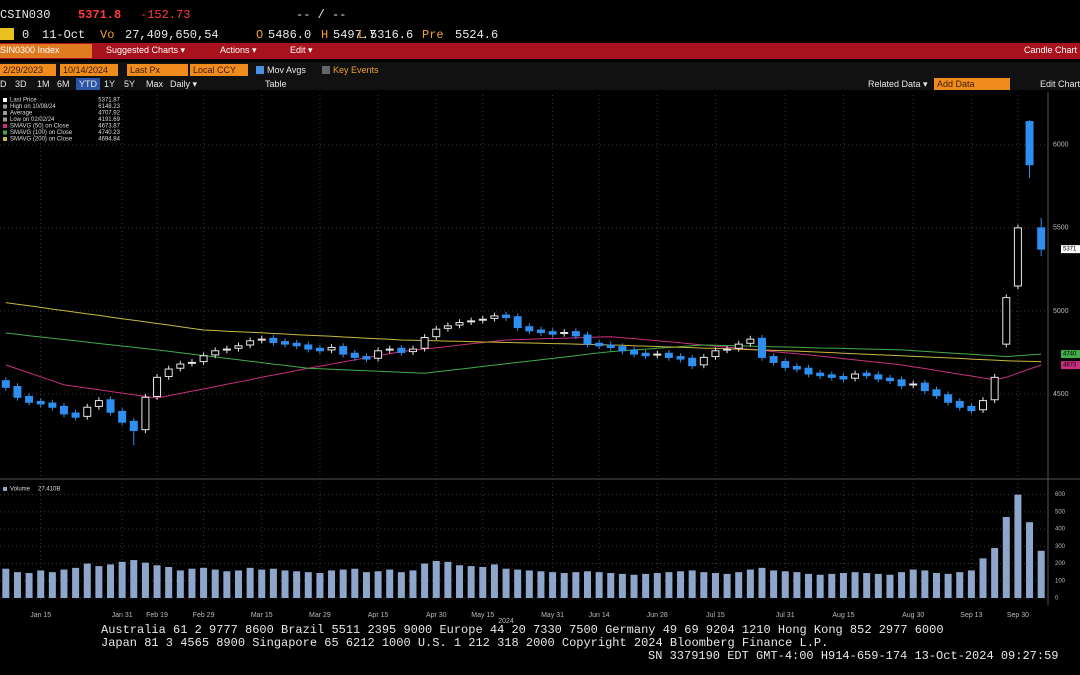 The image size is (1080, 675). Describe the element at coordinates (1070, 250) in the screenshot. I see `price-tag-label: 5371` at that location.